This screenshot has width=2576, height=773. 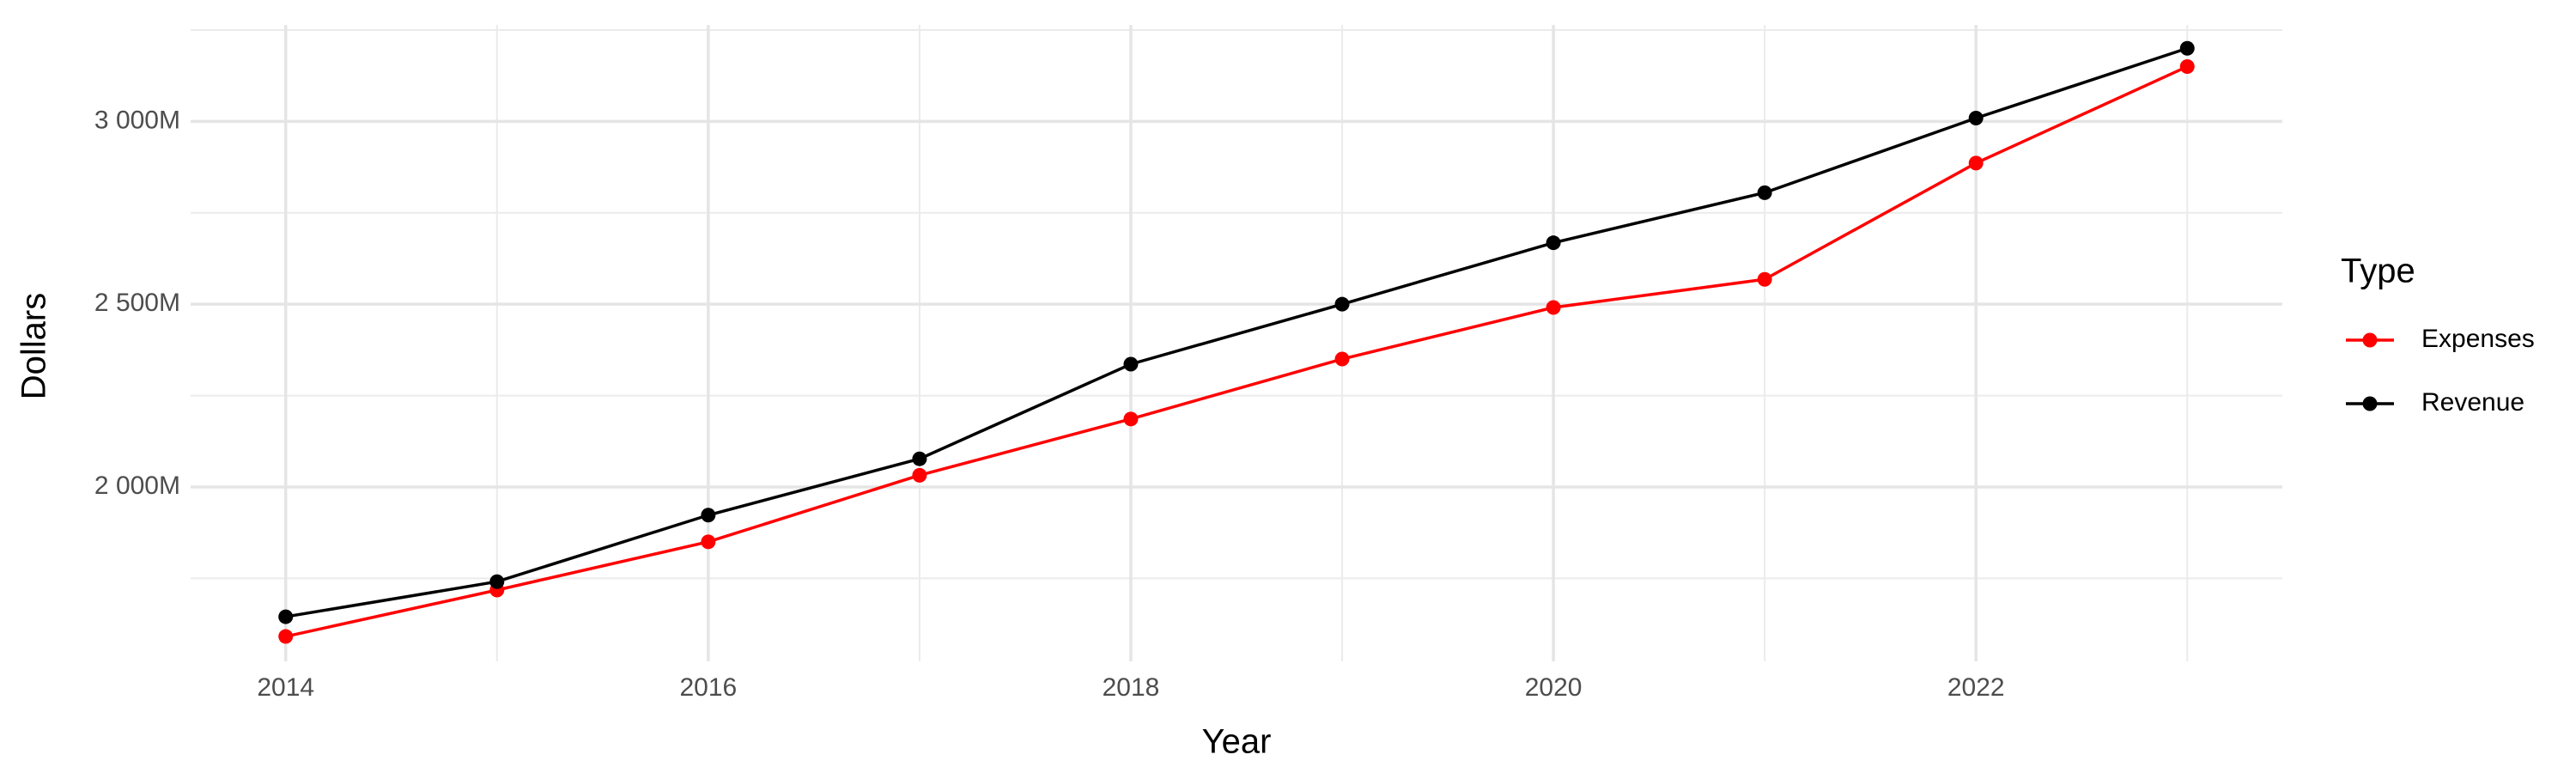 What do you see at coordinates (137, 303) in the screenshot?
I see `y-tick-label: 2 500M` at bounding box center [137, 303].